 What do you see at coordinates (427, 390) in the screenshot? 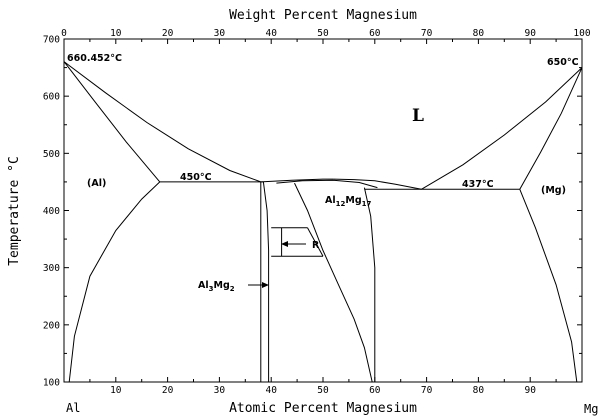
I see `bottom-tick-label: 70` at bounding box center [427, 390].